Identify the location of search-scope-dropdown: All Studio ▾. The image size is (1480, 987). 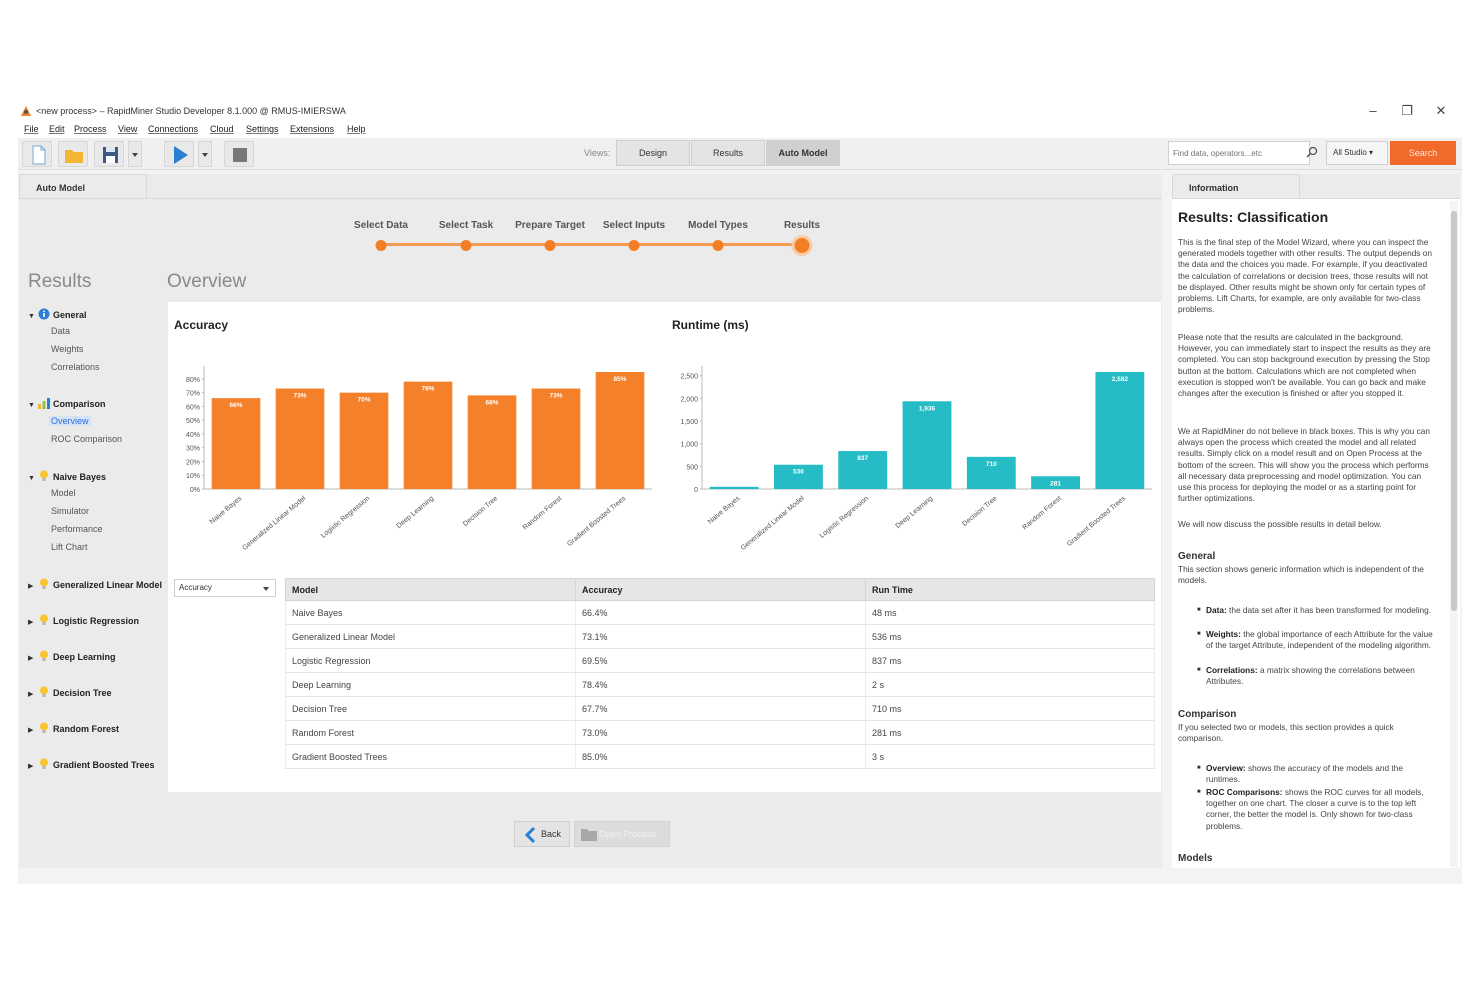
(1357, 153).